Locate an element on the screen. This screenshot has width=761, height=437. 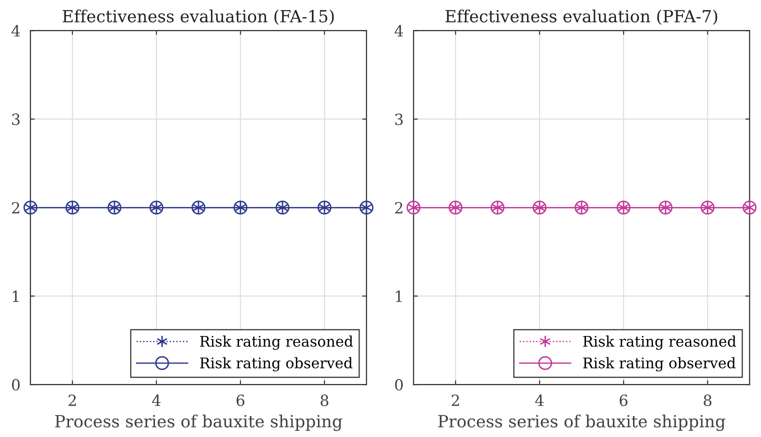
chart-title: Effectiveness evaluation (FA-15) is located at coordinates (198, 17).